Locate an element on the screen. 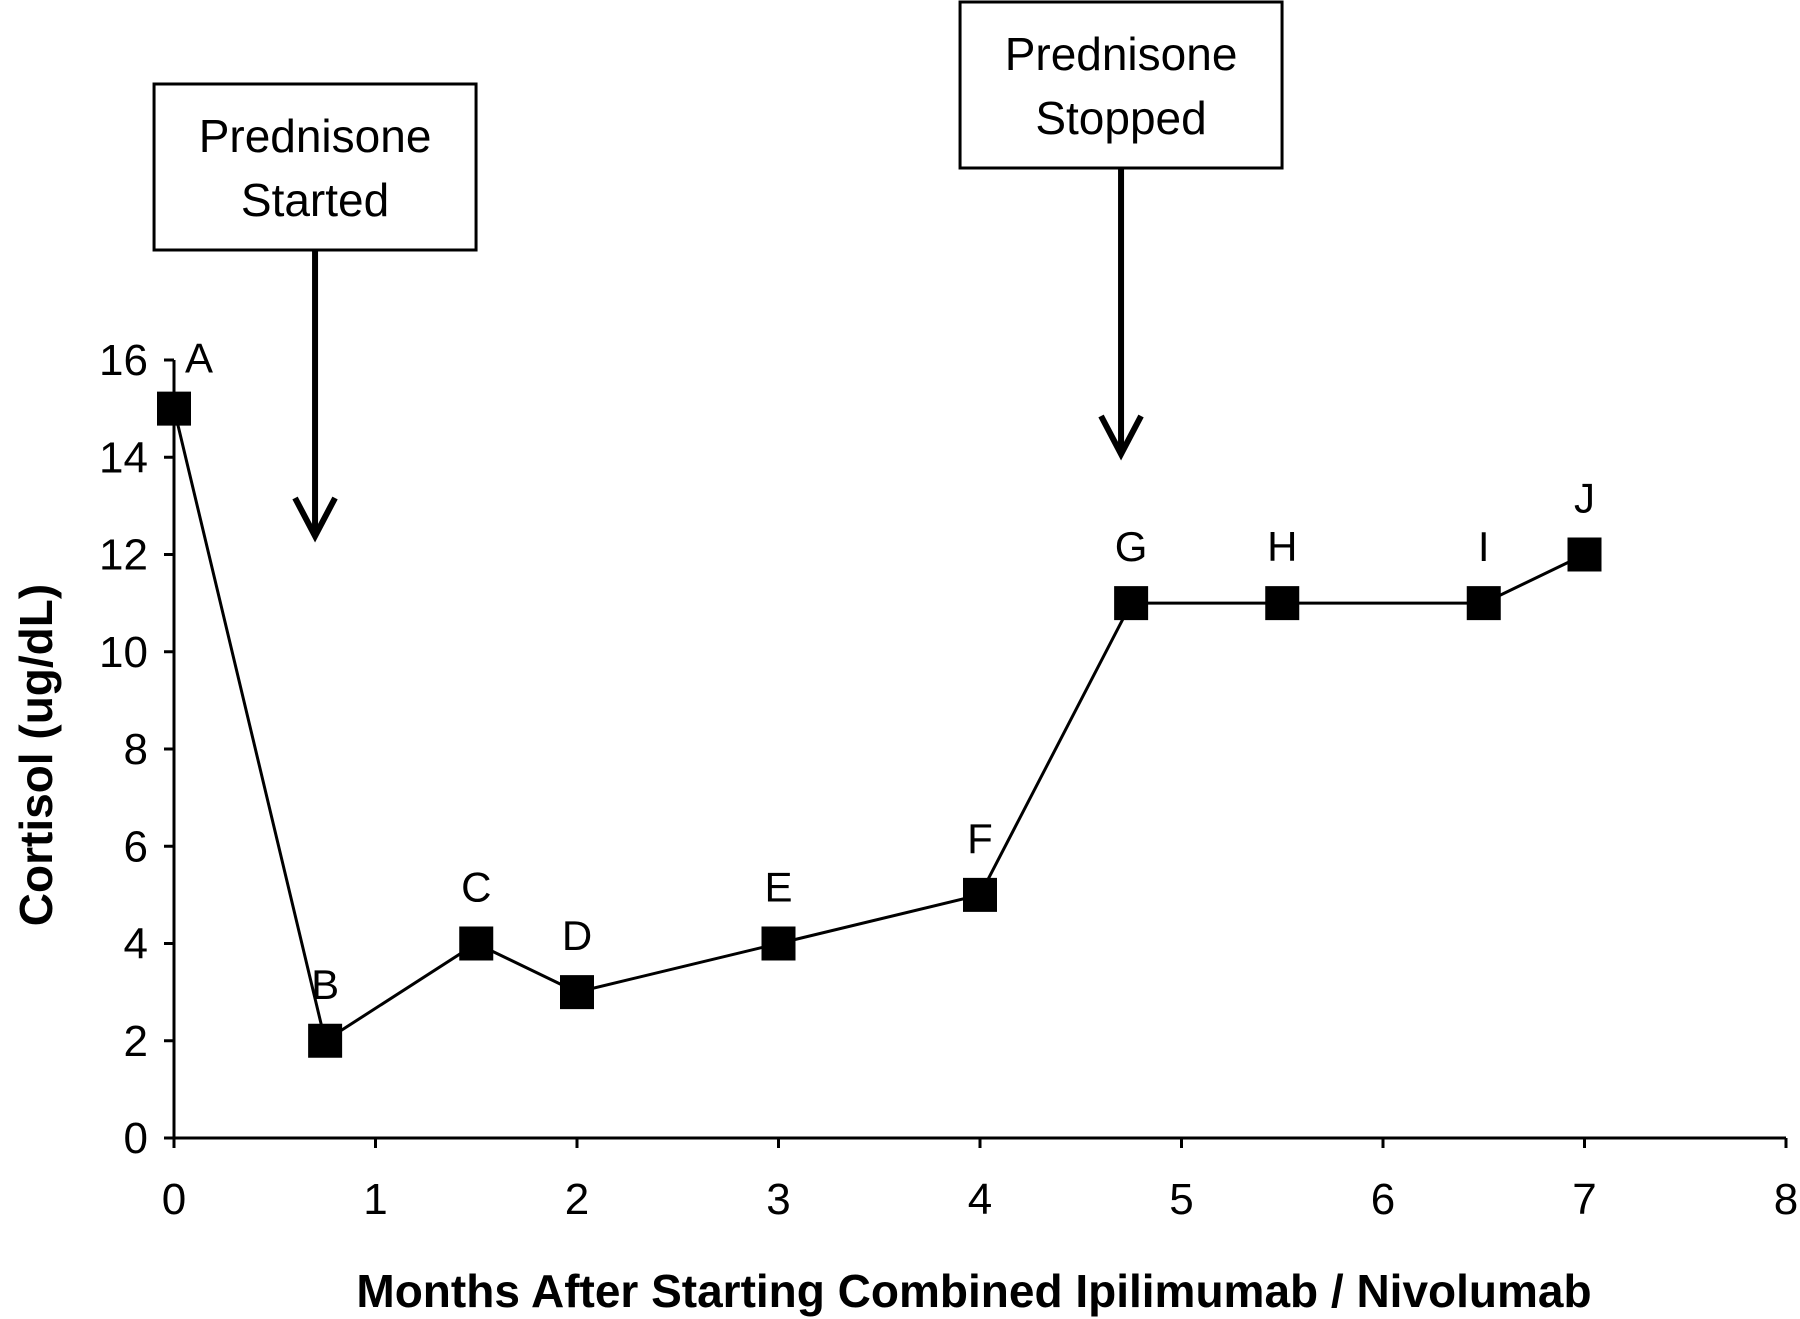 The width and height of the screenshot is (1800, 1319). annotation-text: Started is located at coordinates (315, 200).